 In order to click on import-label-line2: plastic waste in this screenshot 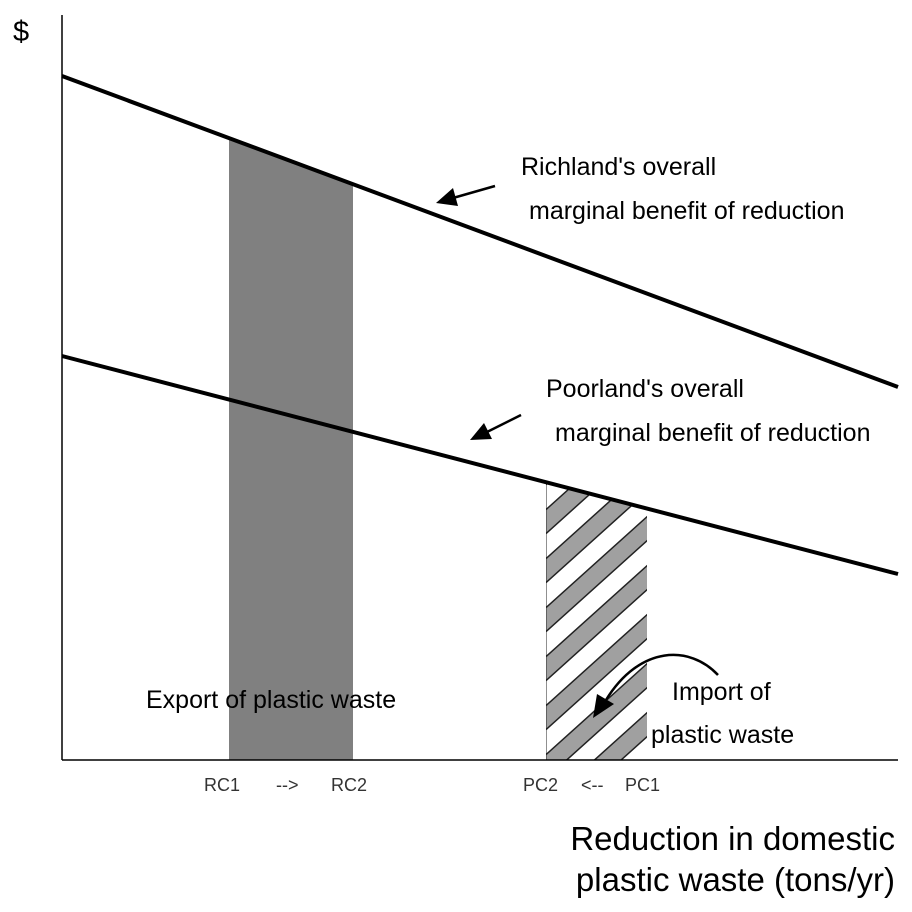, I will do `click(722, 735)`.